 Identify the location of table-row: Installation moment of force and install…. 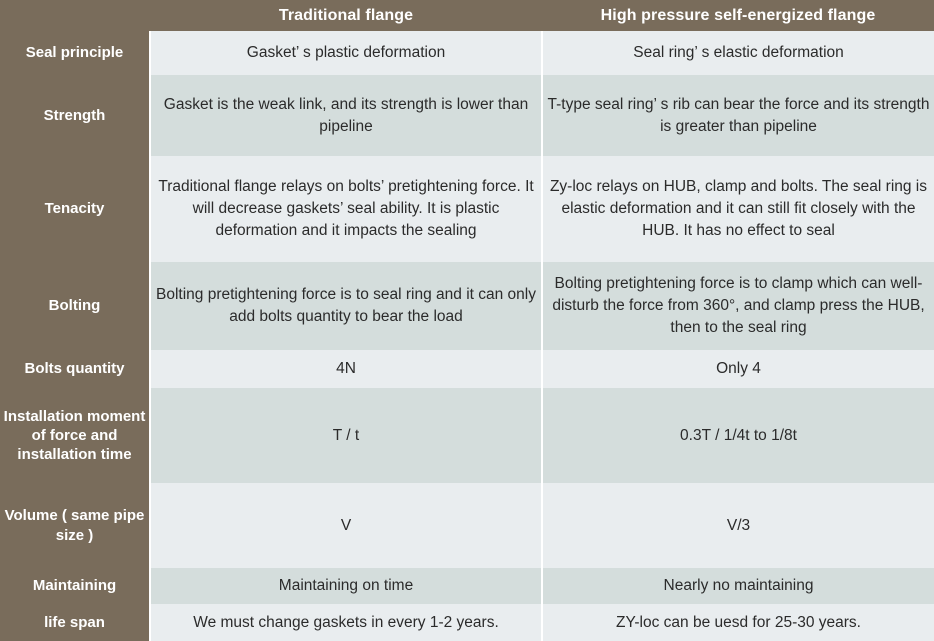
(467, 435).